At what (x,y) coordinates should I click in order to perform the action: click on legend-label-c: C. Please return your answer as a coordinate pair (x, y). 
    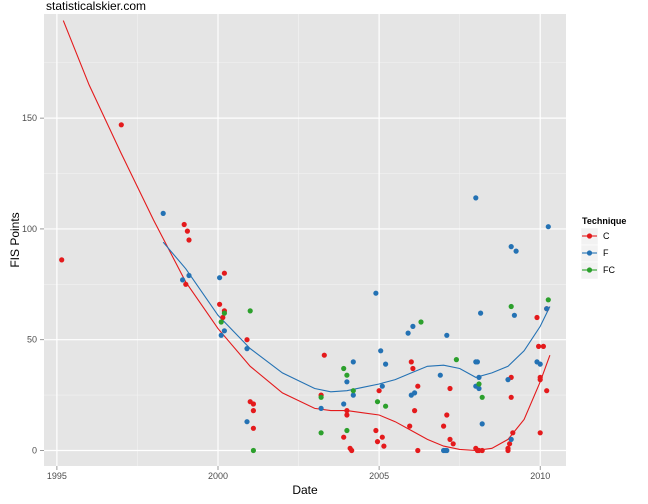
    Looking at the image, I should click on (606, 236).